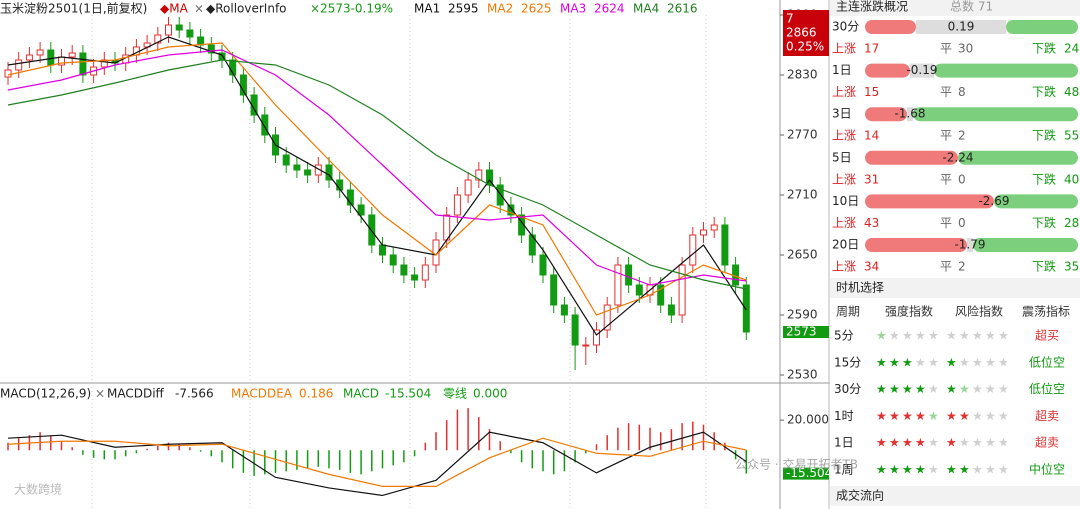 This screenshot has width=1080, height=509. Describe the element at coordinates (427, 9) in the screenshot. I see `header-text: MA1` at that location.